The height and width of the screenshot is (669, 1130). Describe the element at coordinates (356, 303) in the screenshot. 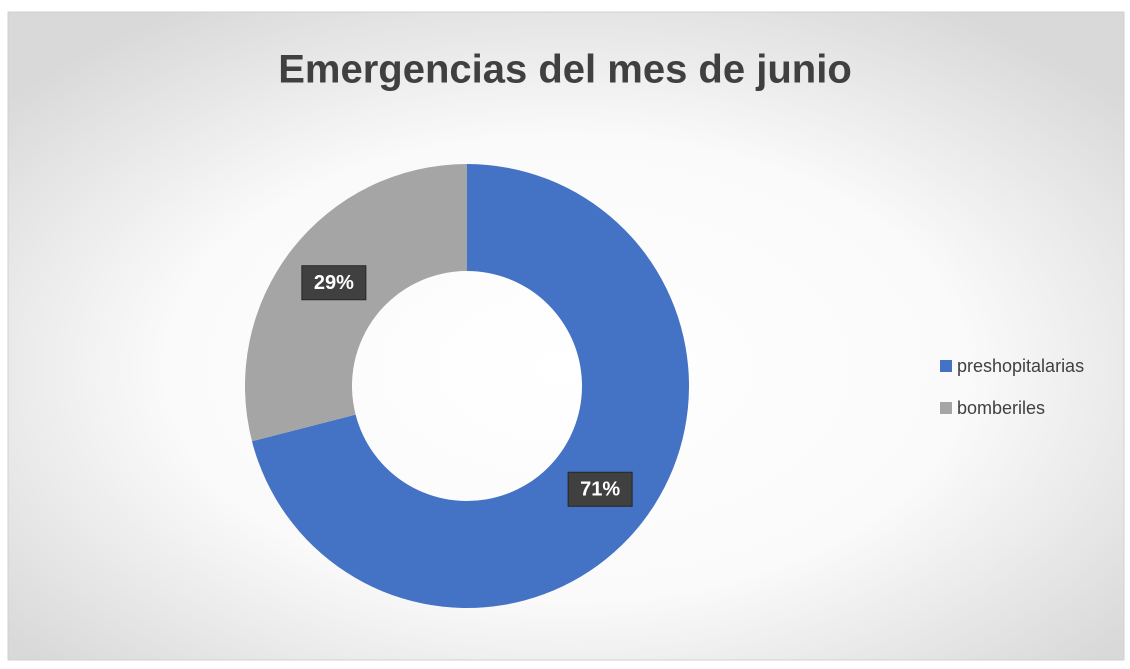

I see `donut-segment` at that location.